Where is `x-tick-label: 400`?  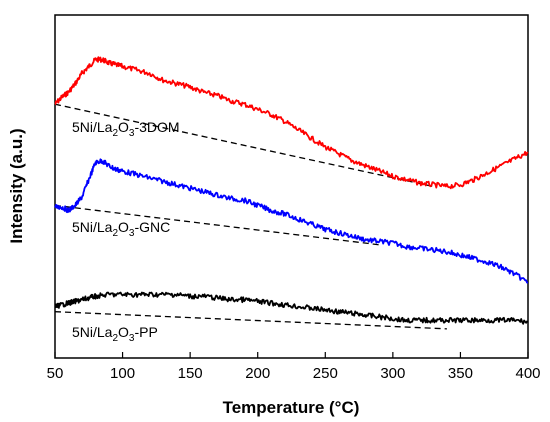 x-tick-label: 400 is located at coordinates (527, 373).